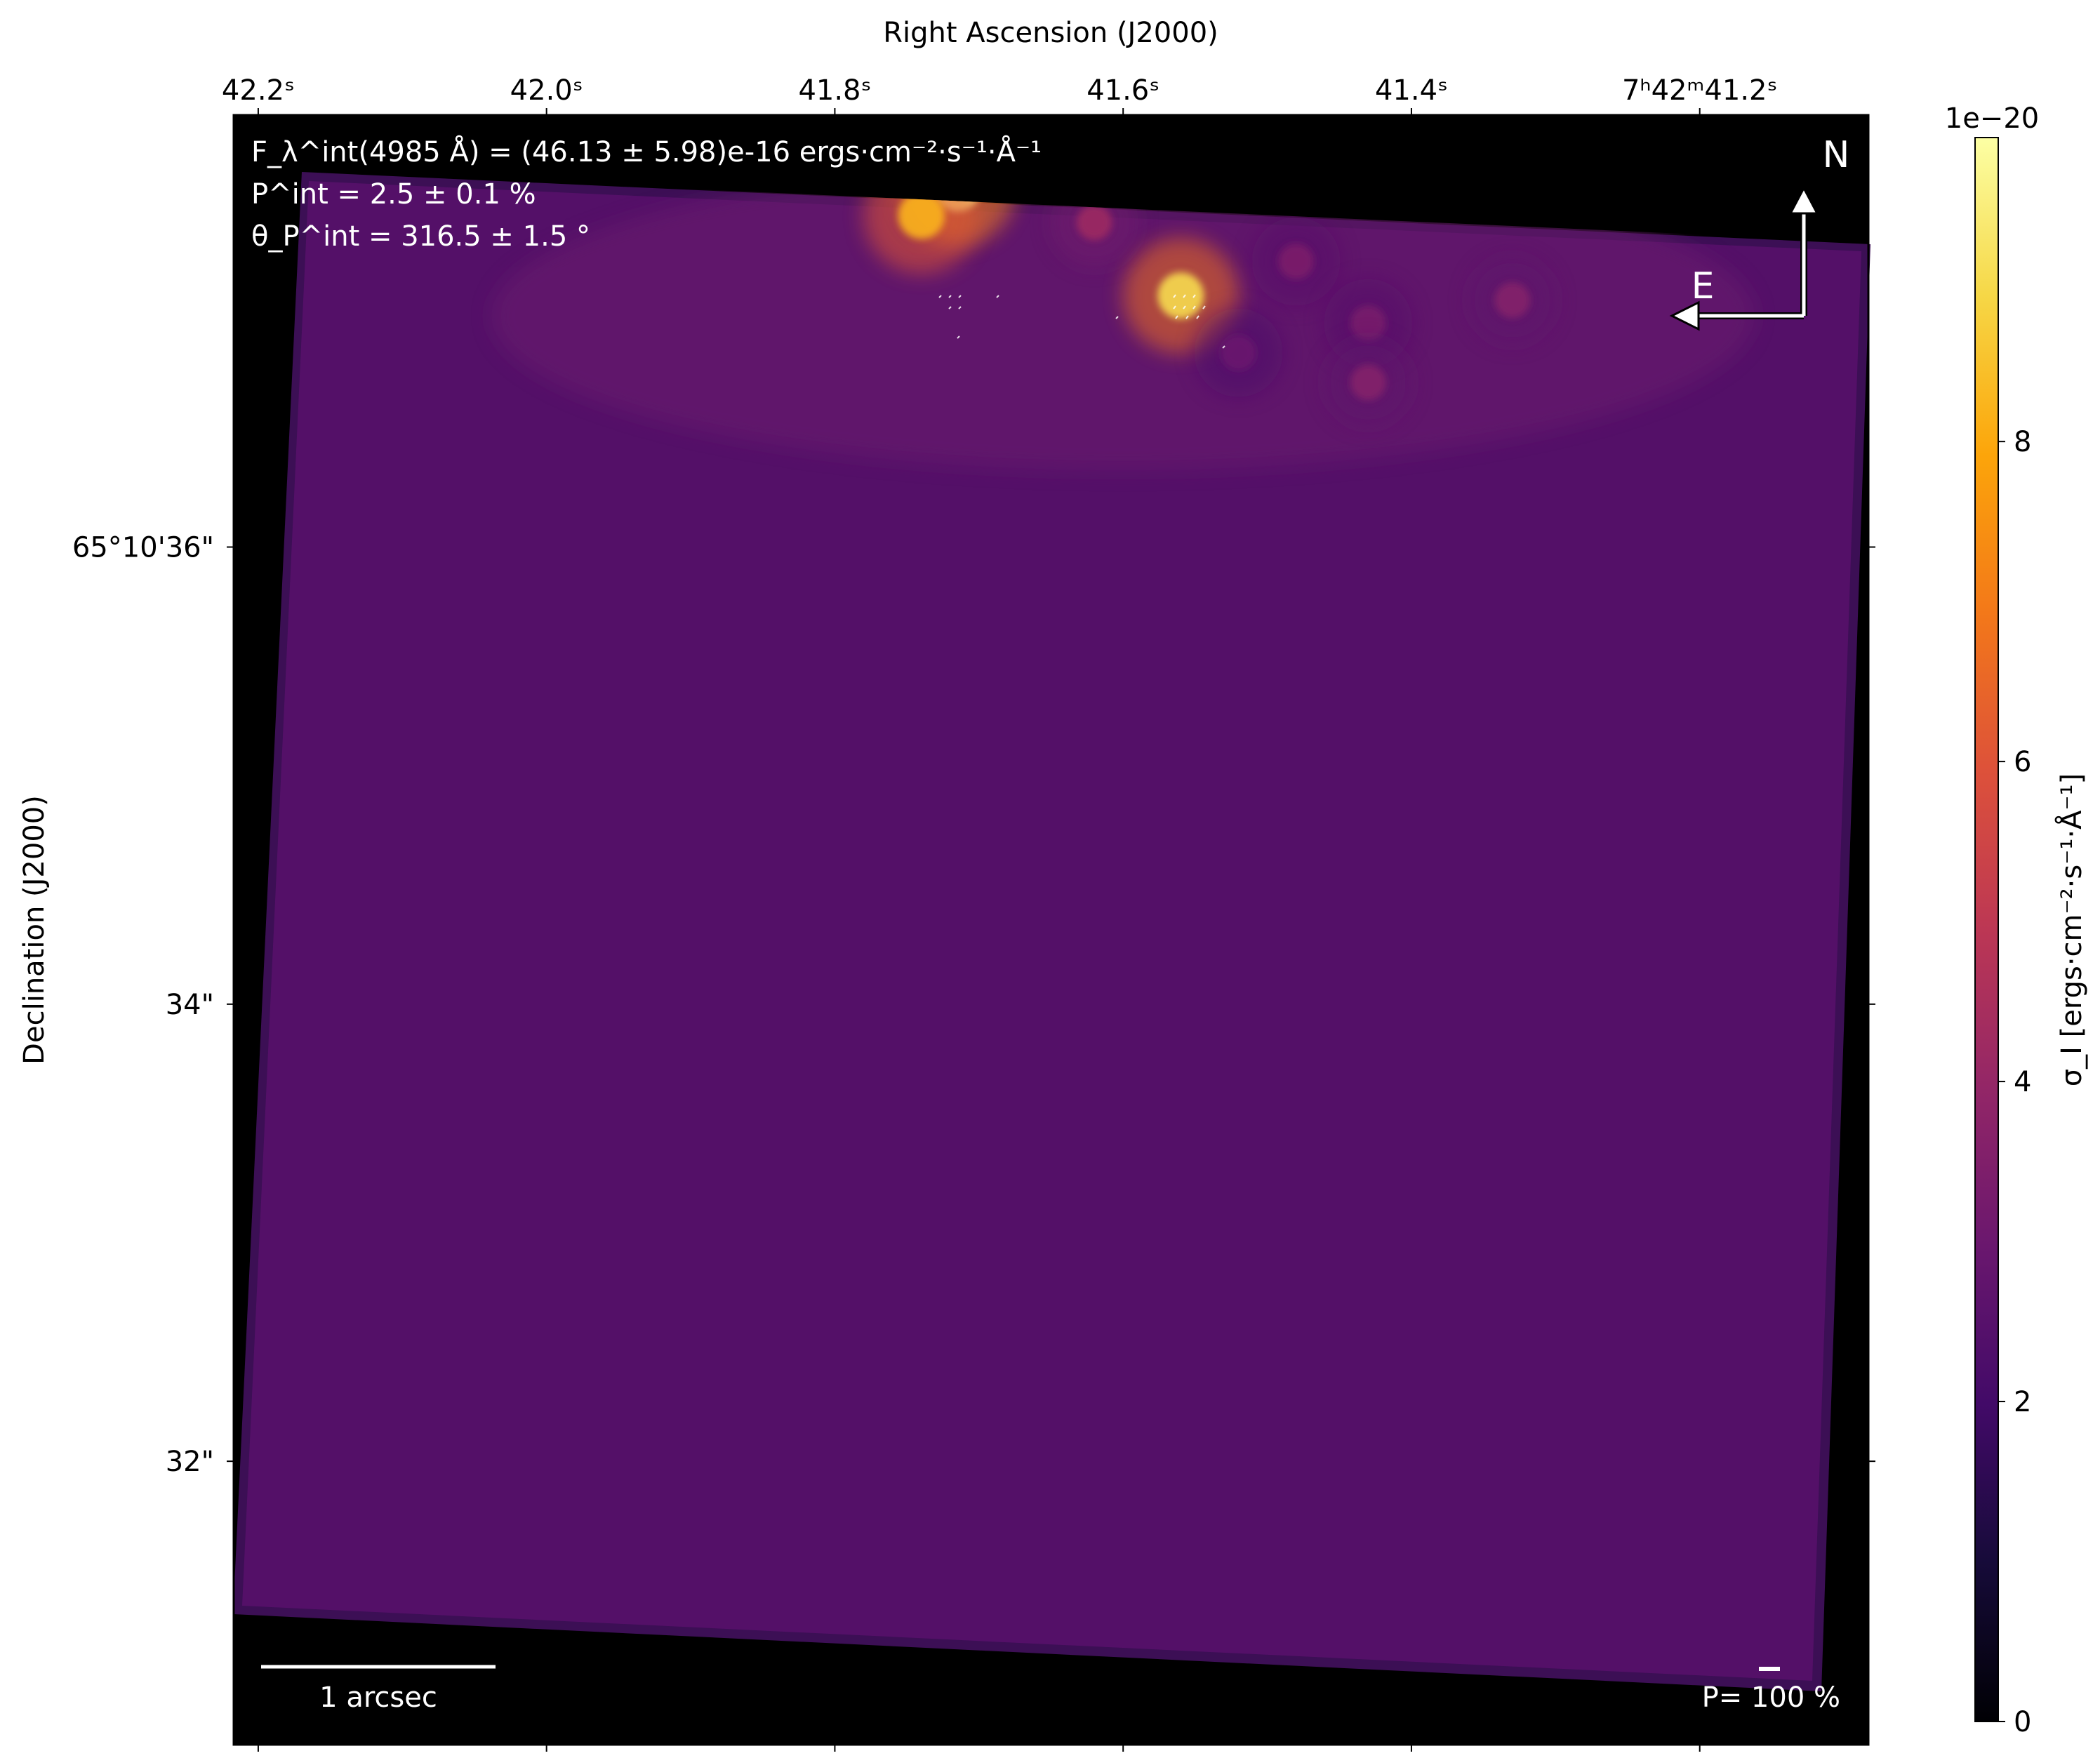  Describe the element at coordinates (2071, 929) in the screenshot. I see `colorbar-label: σ_I [ergs·cm⁻²·s⁻¹·Å⁻¹]` at that location.